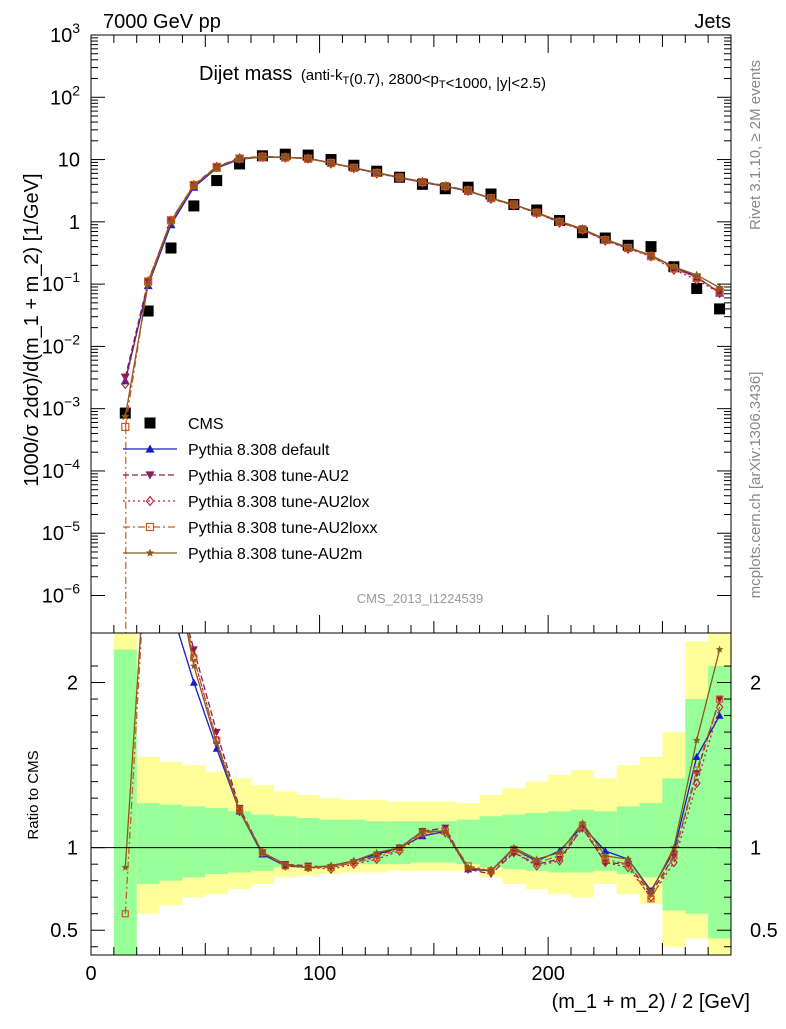  What do you see at coordinates (282, 528) in the screenshot?
I see `legend-label: Pythia 8.308 tune-AU2loxx` at bounding box center [282, 528].